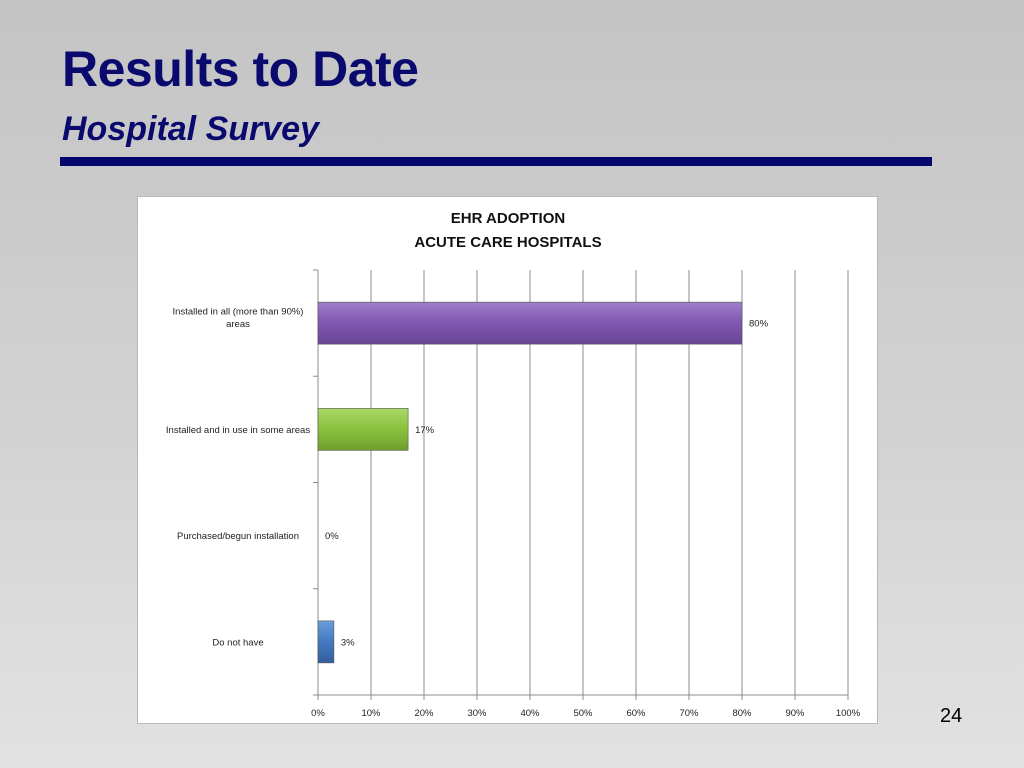 The height and width of the screenshot is (768, 1024). I want to click on x-tick-label: 100%, so click(848, 713).